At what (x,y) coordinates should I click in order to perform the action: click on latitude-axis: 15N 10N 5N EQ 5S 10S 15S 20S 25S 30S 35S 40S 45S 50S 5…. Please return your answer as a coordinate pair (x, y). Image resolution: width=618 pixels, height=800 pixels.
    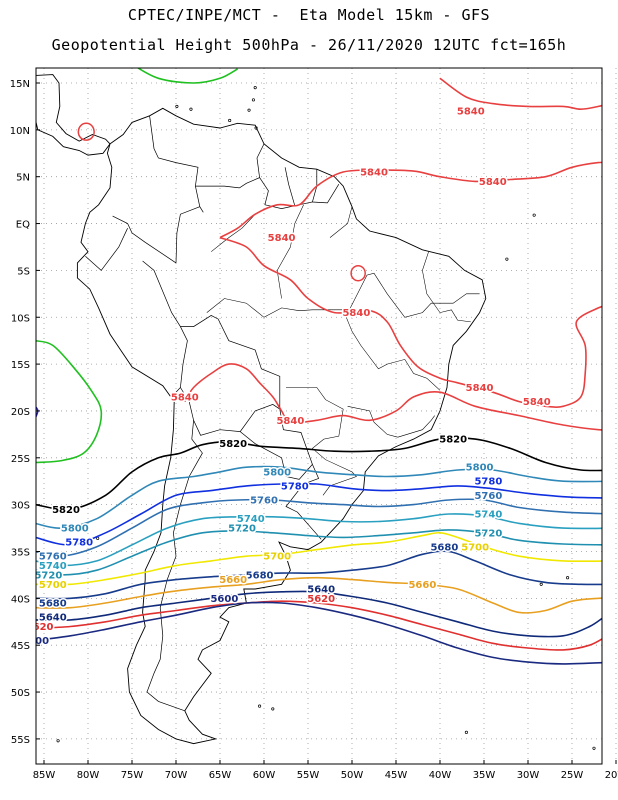
    Looking at the image, I should click on (25, 412).